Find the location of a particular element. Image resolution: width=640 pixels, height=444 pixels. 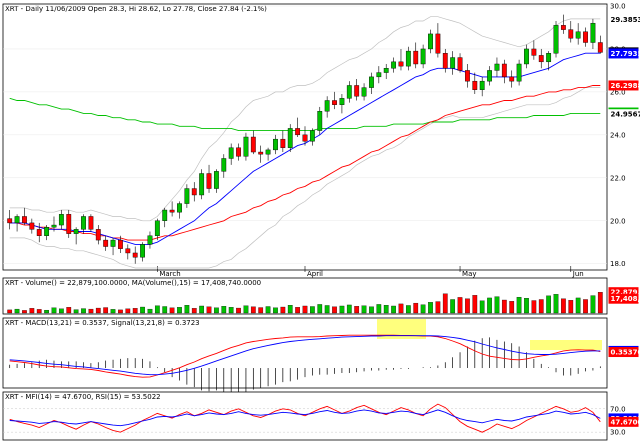

price-badge-label: 29.3853 is located at coordinates (625, 20).